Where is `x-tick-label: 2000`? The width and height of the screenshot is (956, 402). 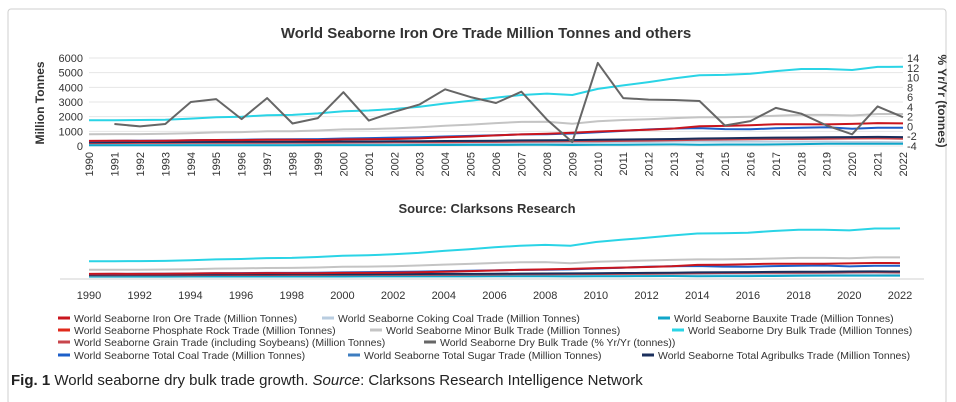 x-tick-label: 2000 is located at coordinates (344, 164).